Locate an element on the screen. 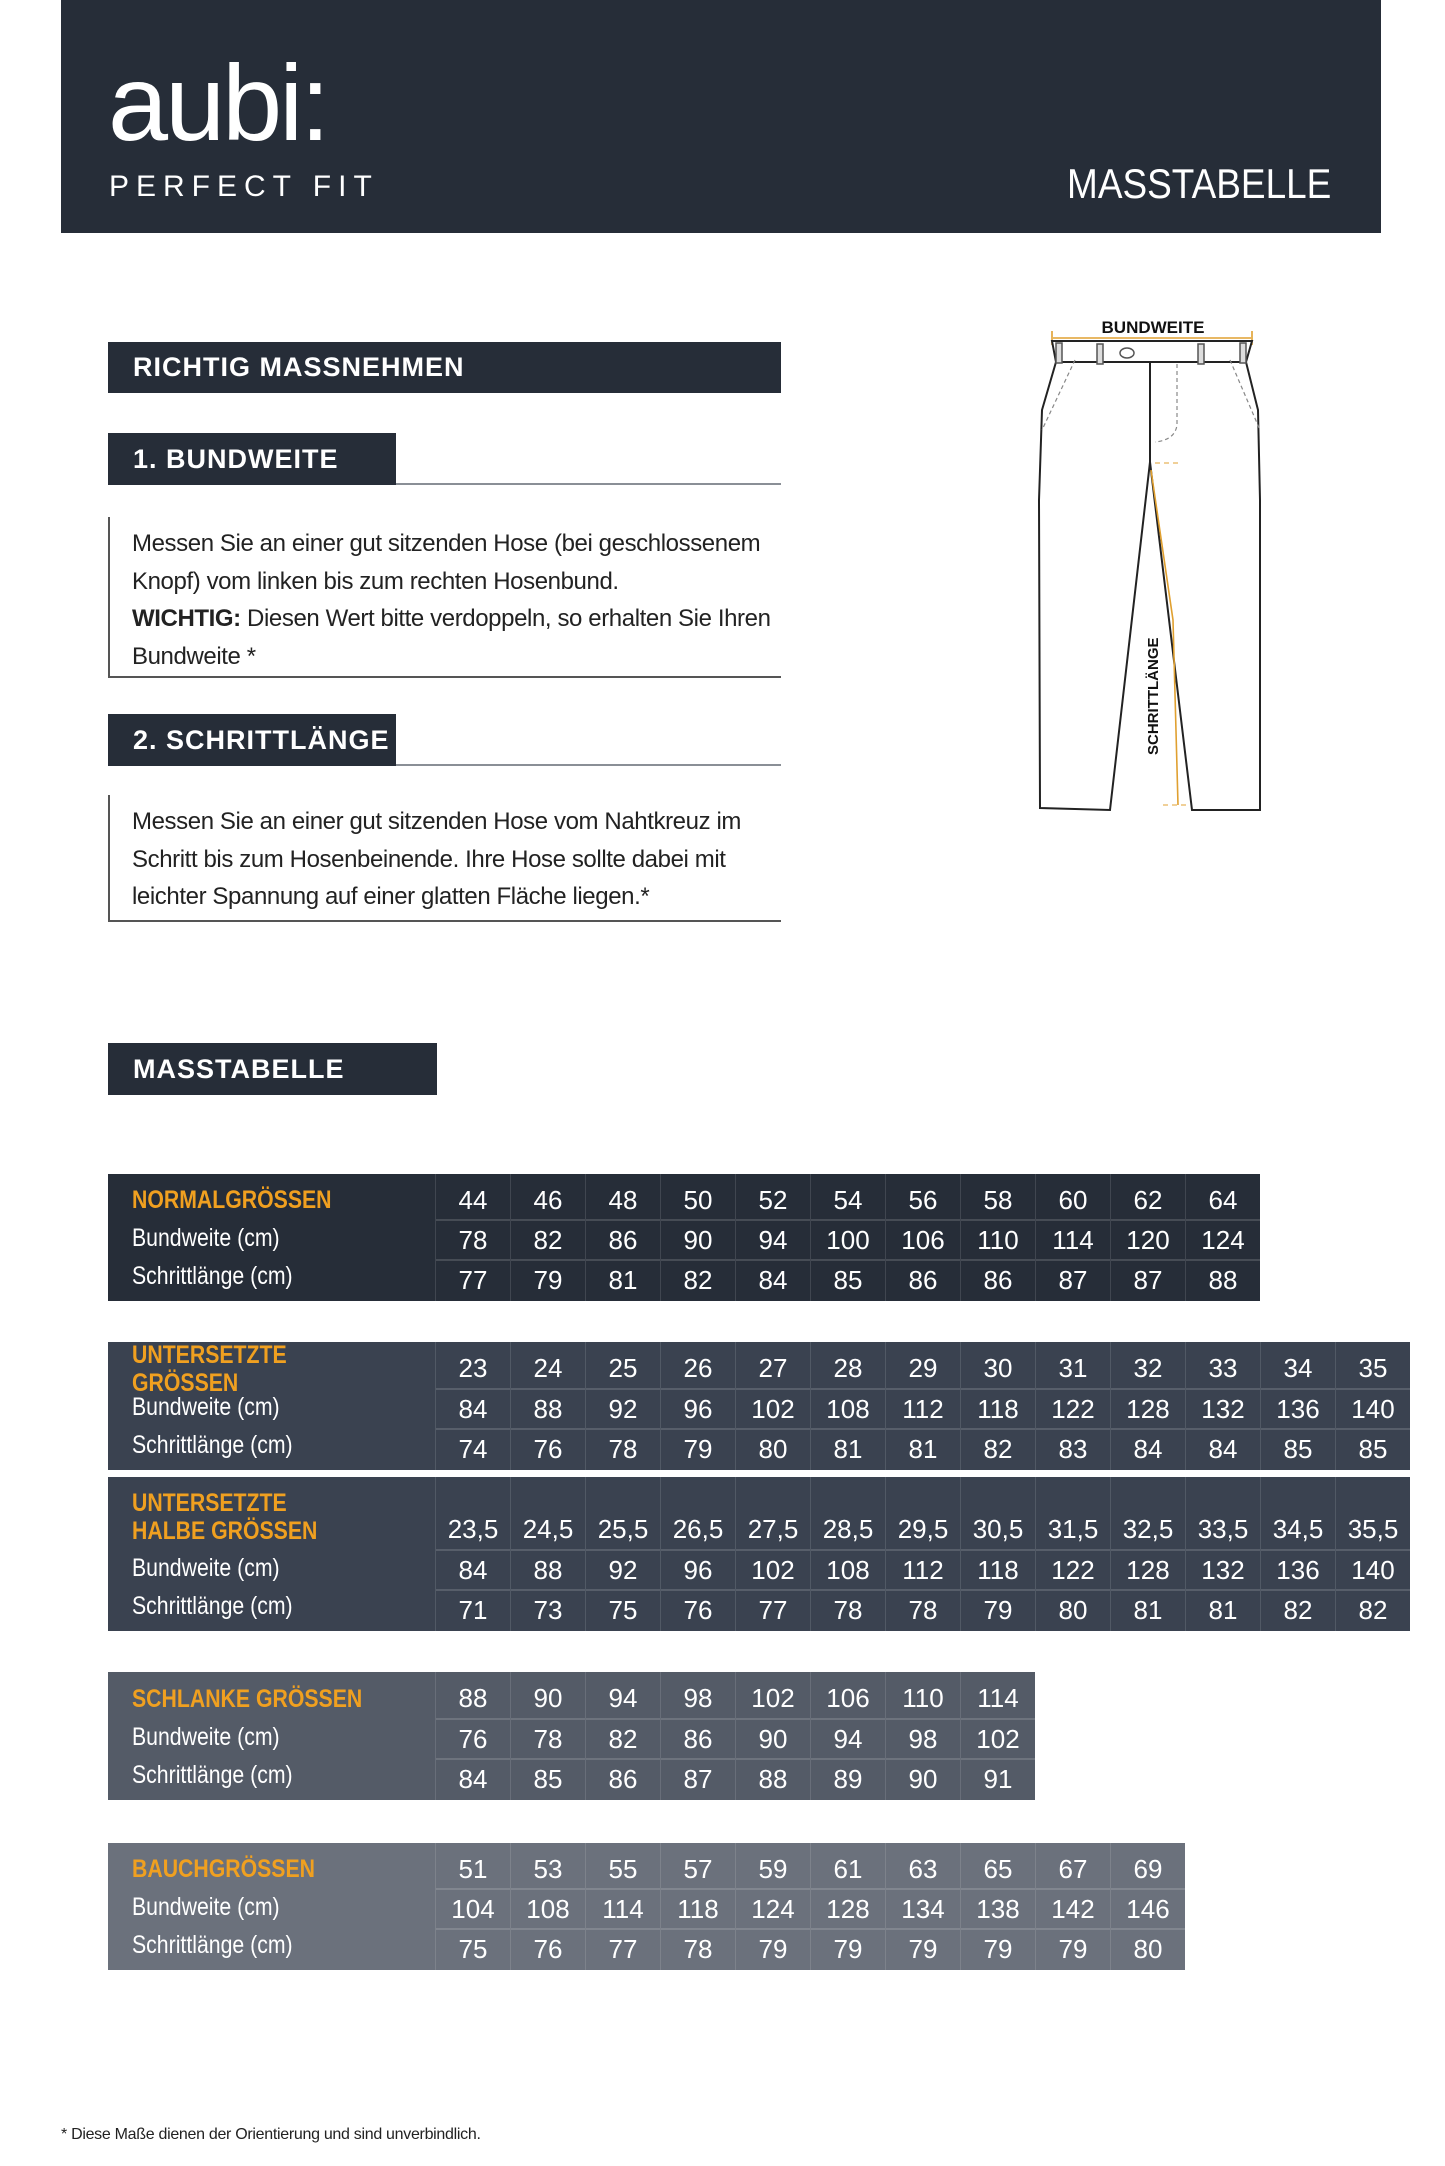 The height and width of the screenshot is (2166, 1445). inseam-cell: 73 is located at coordinates (548, 1609).